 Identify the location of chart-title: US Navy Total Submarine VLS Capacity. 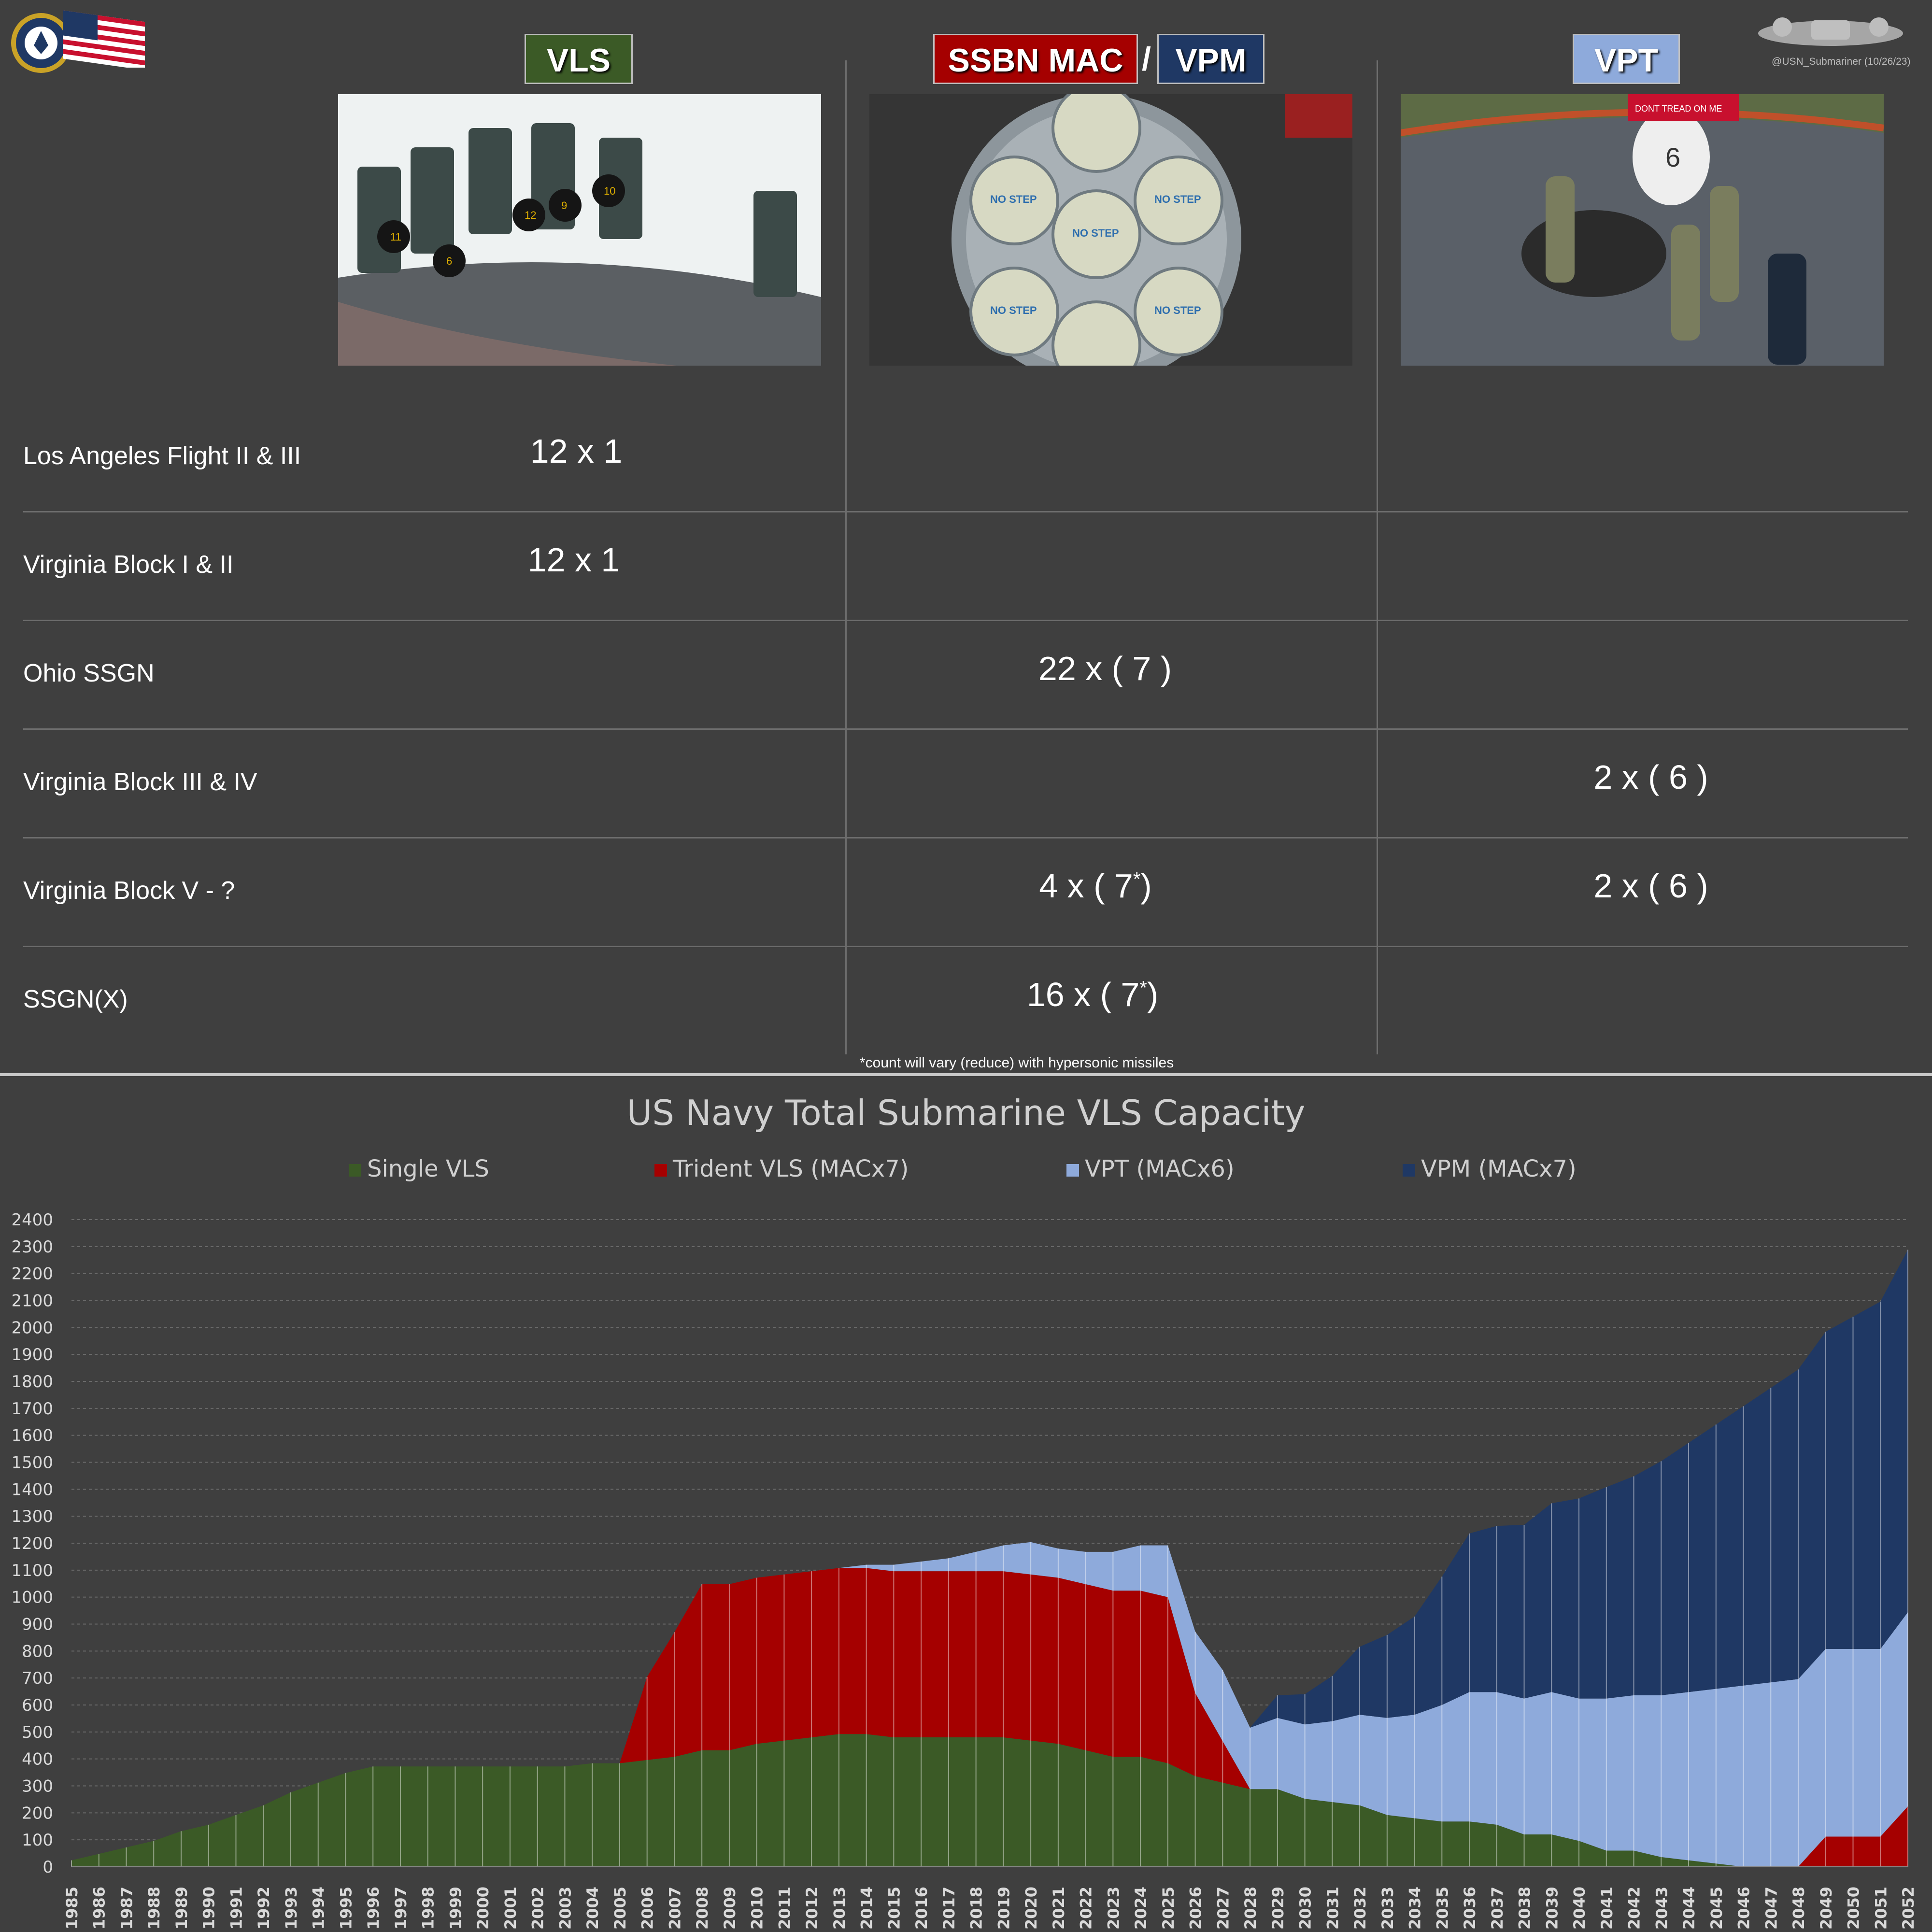
(966, 1113).